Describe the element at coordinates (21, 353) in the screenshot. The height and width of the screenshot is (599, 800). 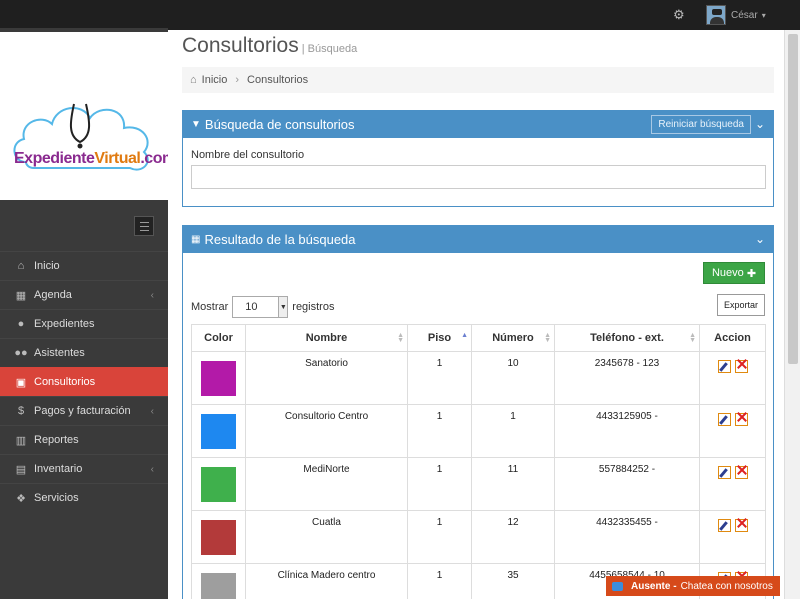
I see `users-icon: ●●` at that location.